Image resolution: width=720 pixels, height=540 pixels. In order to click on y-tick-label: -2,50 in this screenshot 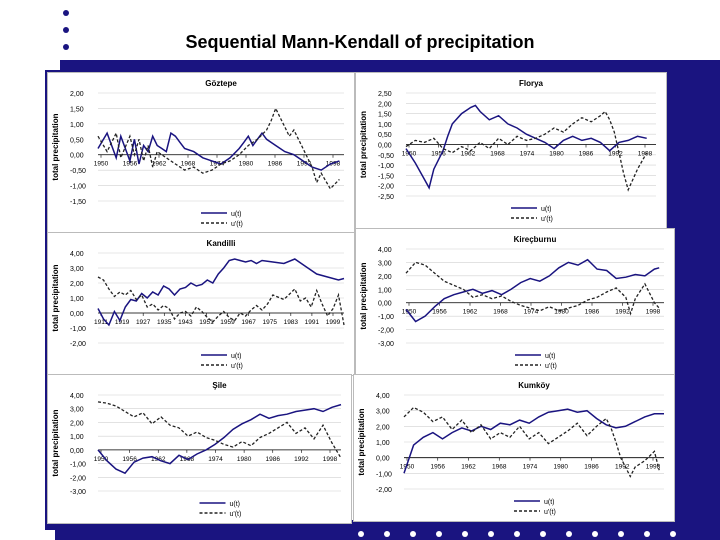, I will do `click(386, 197)`.